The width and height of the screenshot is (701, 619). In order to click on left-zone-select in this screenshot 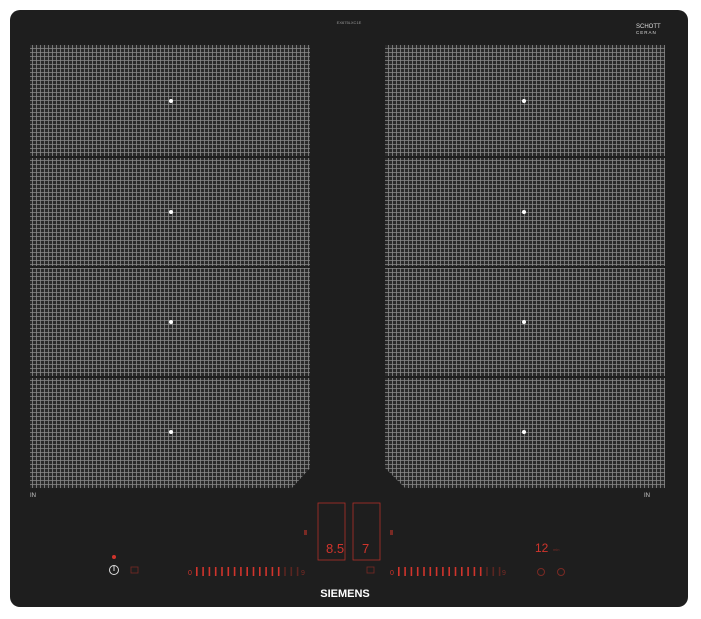, I will do `click(305, 532)`.